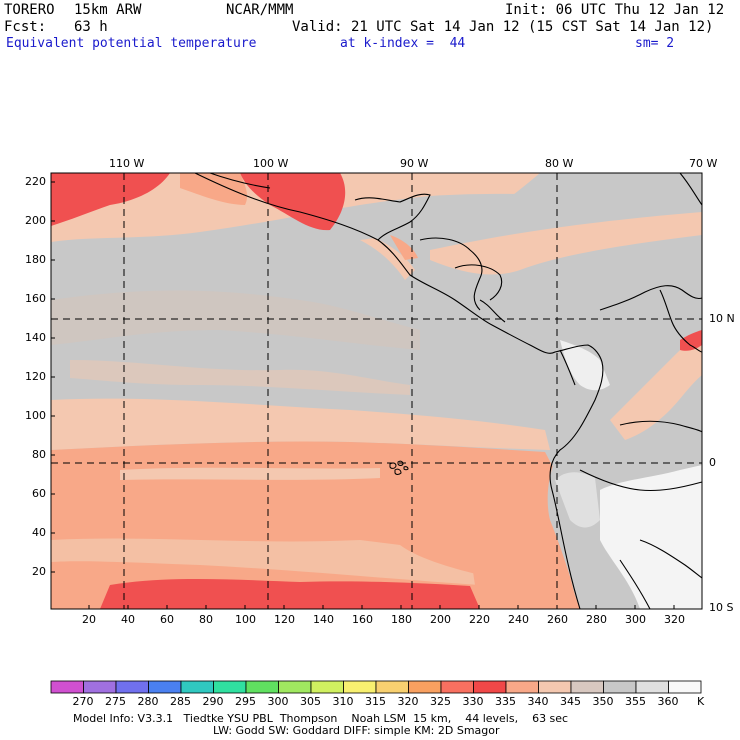  I want to click on y-tick-label: 160, so click(35, 298).